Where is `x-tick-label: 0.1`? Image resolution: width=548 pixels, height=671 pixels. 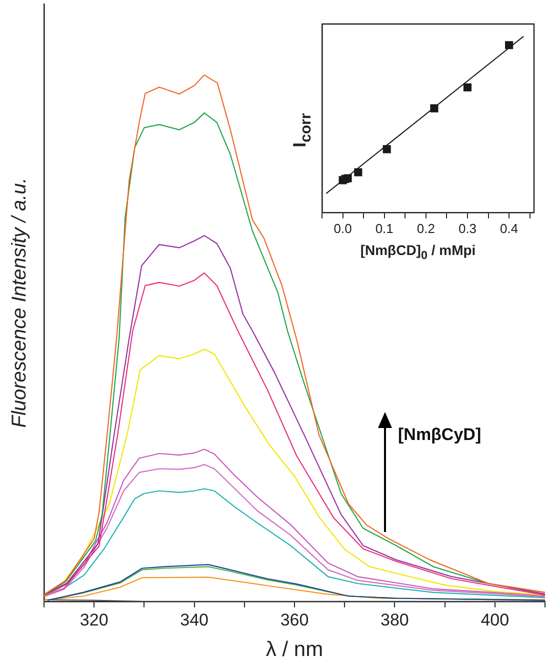 x-tick-label: 0.1 is located at coordinates (384, 228).